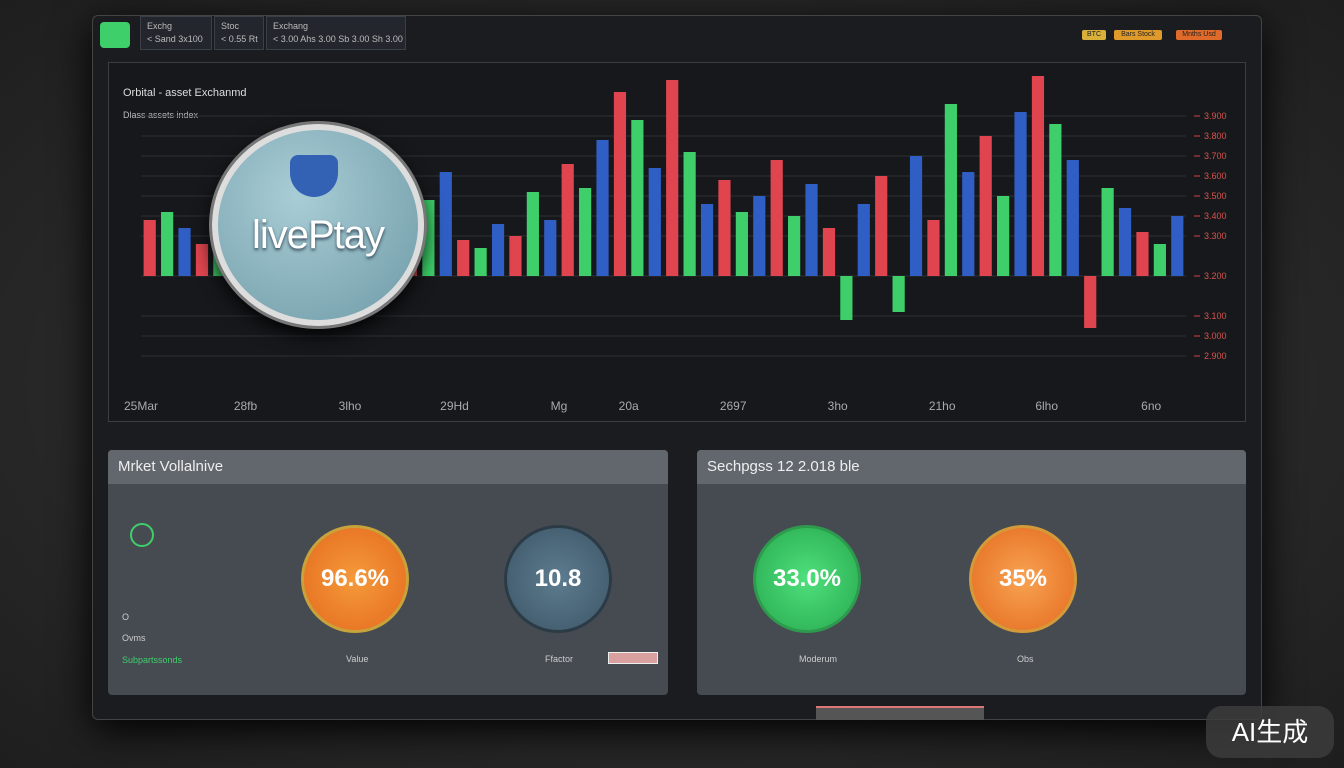 The width and height of the screenshot is (1344, 768). What do you see at coordinates (1215, 236) in the screenshot?
I see `y-tick-label: 3.300` at bounding box center [1215, 236].